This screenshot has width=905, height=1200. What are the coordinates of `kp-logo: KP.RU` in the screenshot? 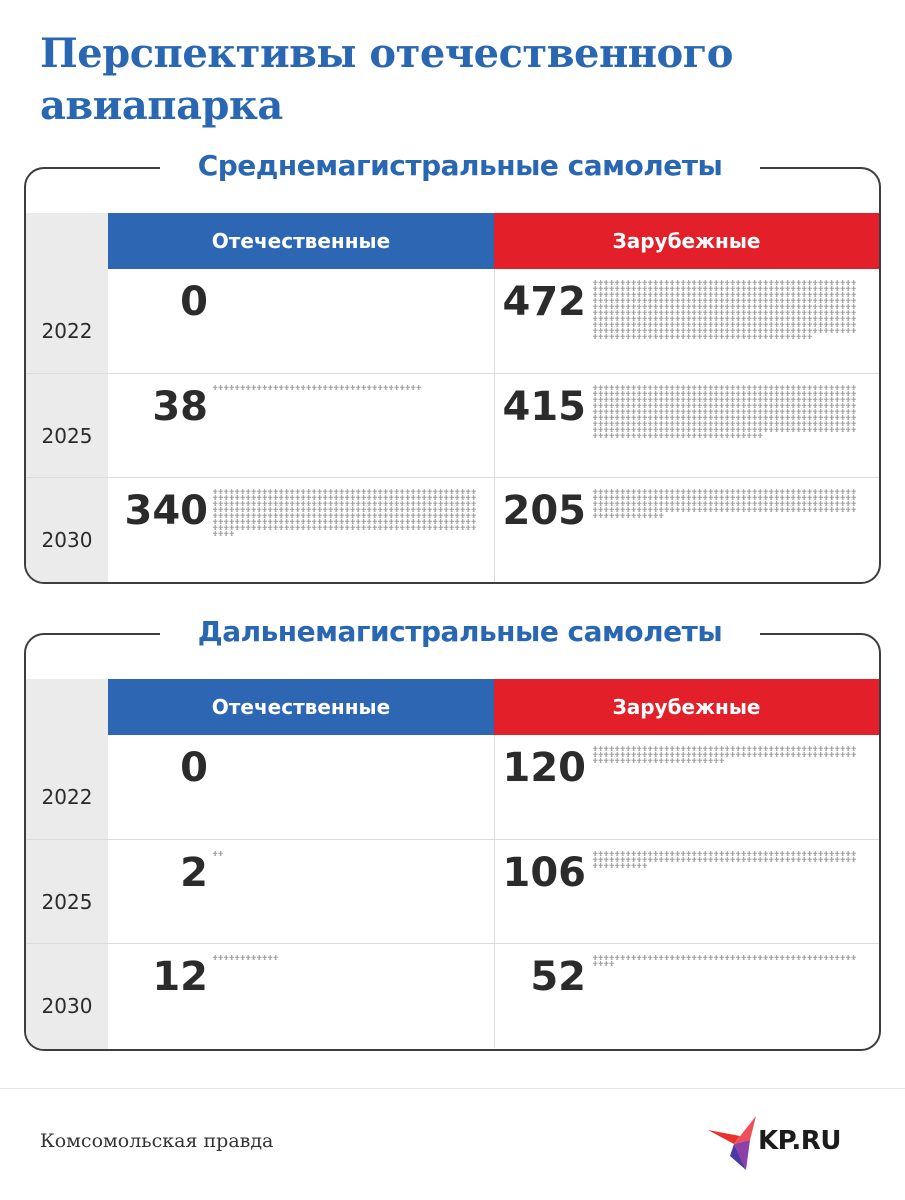 It's located at (791, 1142).